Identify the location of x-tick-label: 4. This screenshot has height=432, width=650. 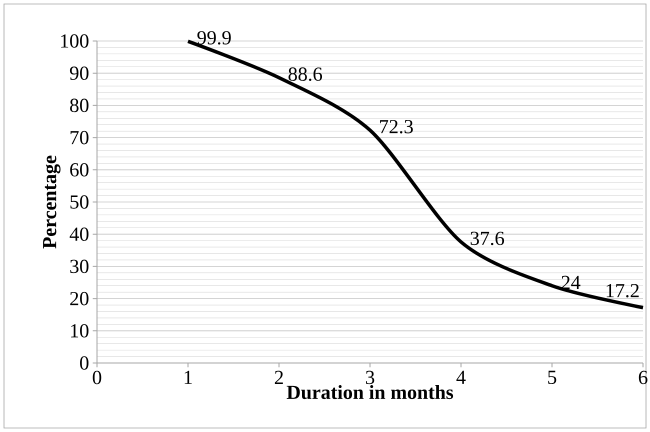
(461, 377).